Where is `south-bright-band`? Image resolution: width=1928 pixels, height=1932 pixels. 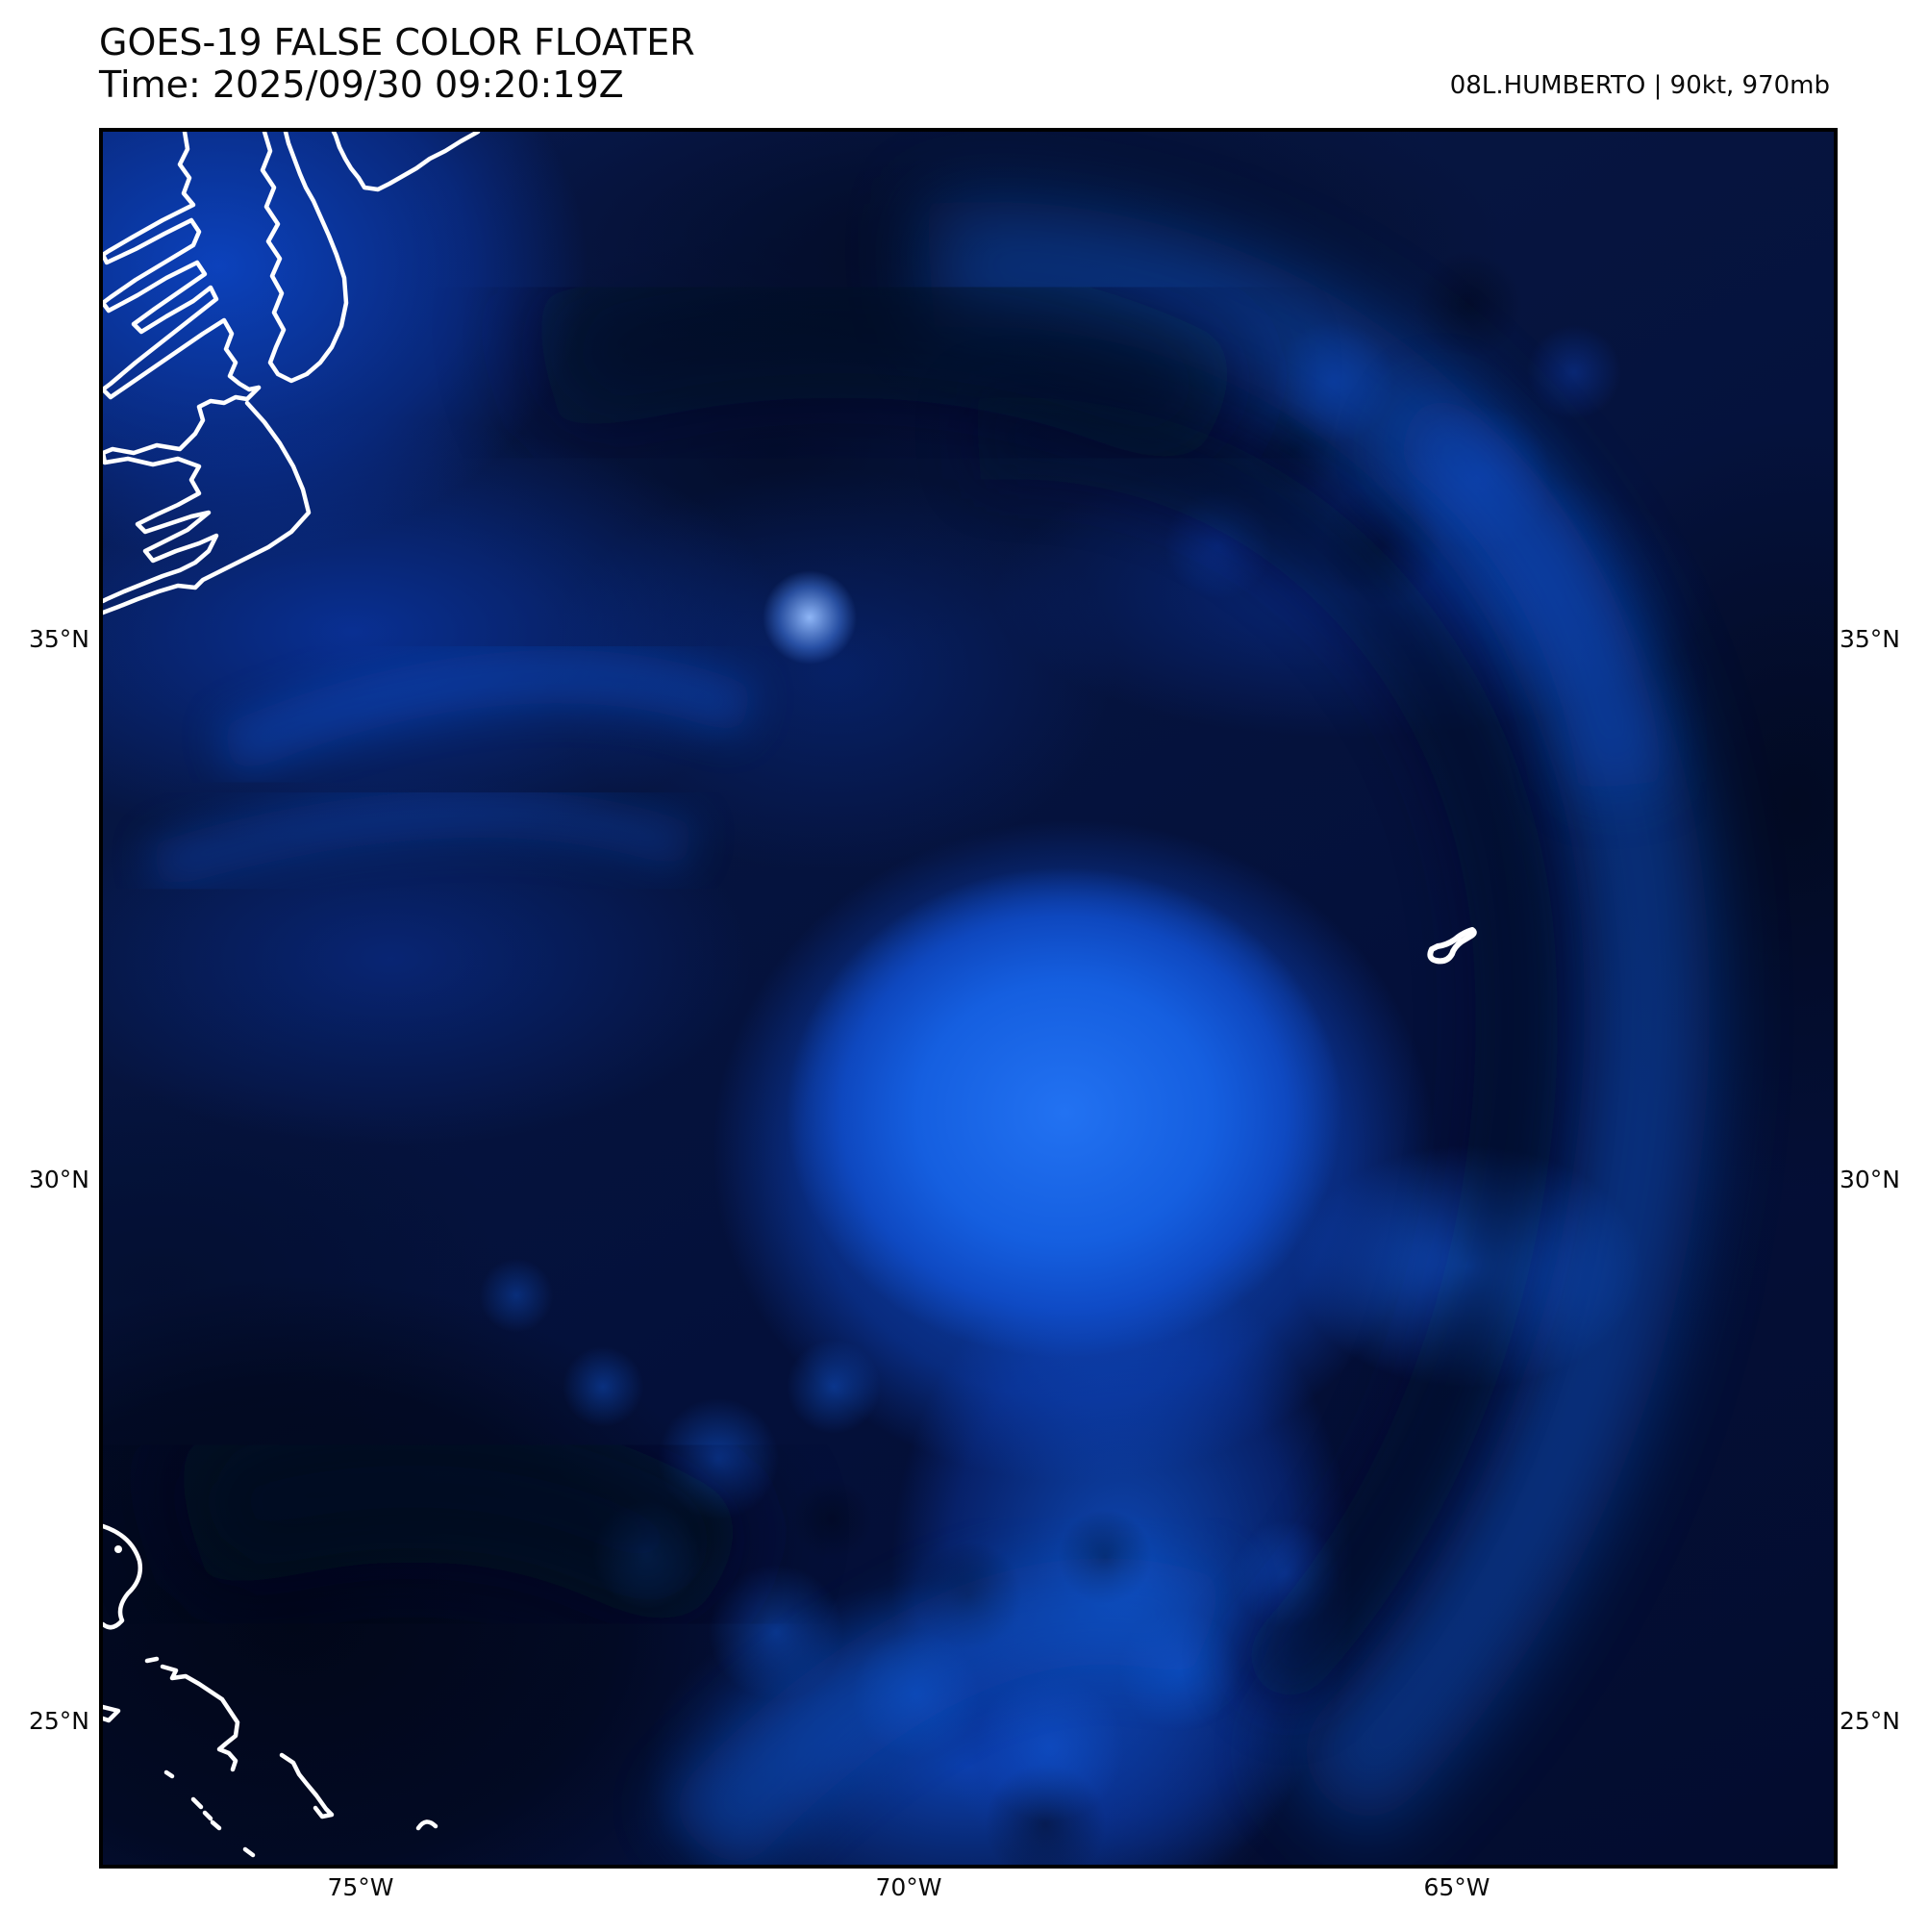 south-bright-band is located at coordinates (945, 1711).